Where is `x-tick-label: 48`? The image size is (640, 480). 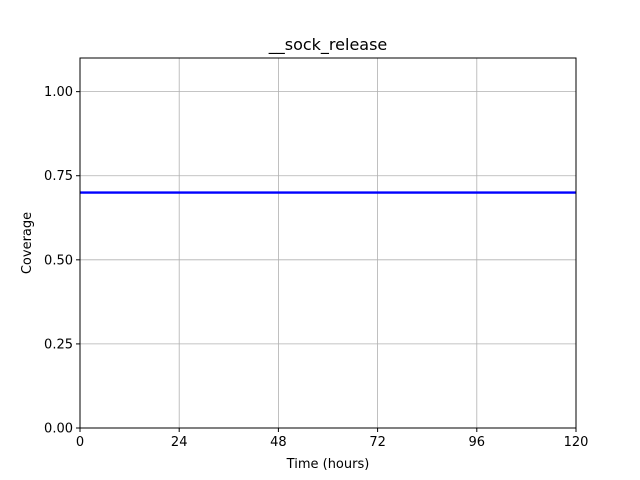
x-tick-label: 48 is located at coordinates (278, 442).